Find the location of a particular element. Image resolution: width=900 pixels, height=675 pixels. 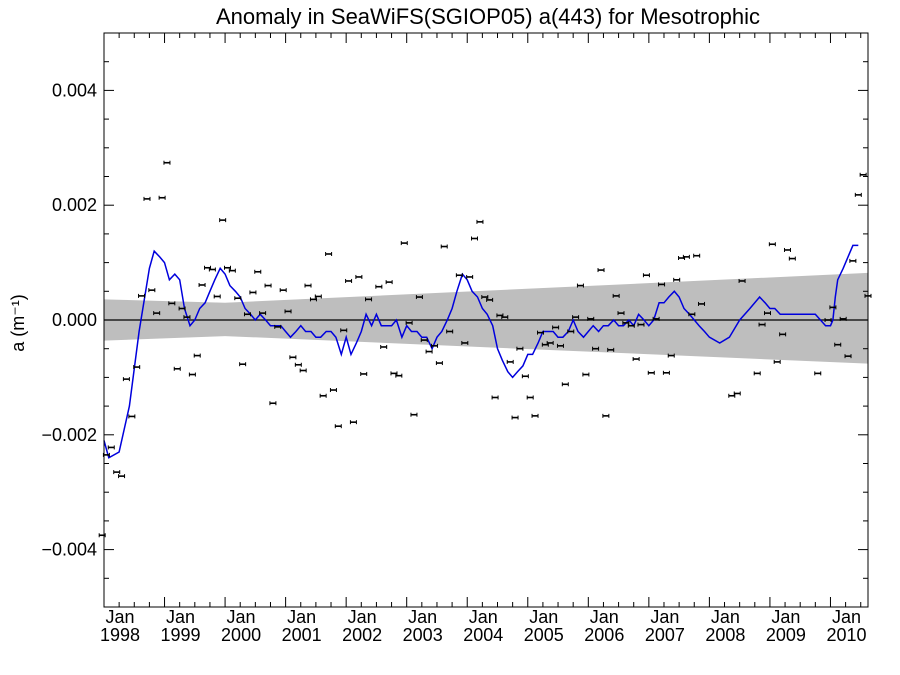

x-tick-label-year: 1998 is located at coordinates (120, 635).